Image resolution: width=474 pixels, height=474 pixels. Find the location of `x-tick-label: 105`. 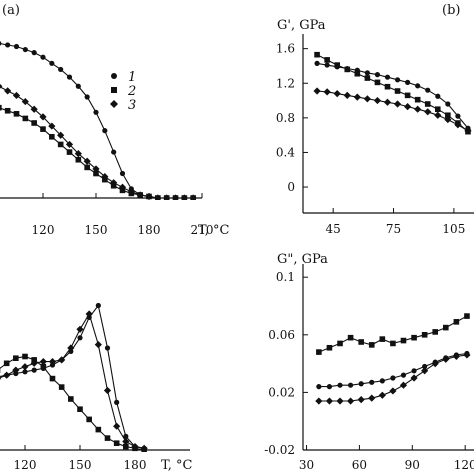

x-tick-label: 105 is located at coordinates (453, 229).